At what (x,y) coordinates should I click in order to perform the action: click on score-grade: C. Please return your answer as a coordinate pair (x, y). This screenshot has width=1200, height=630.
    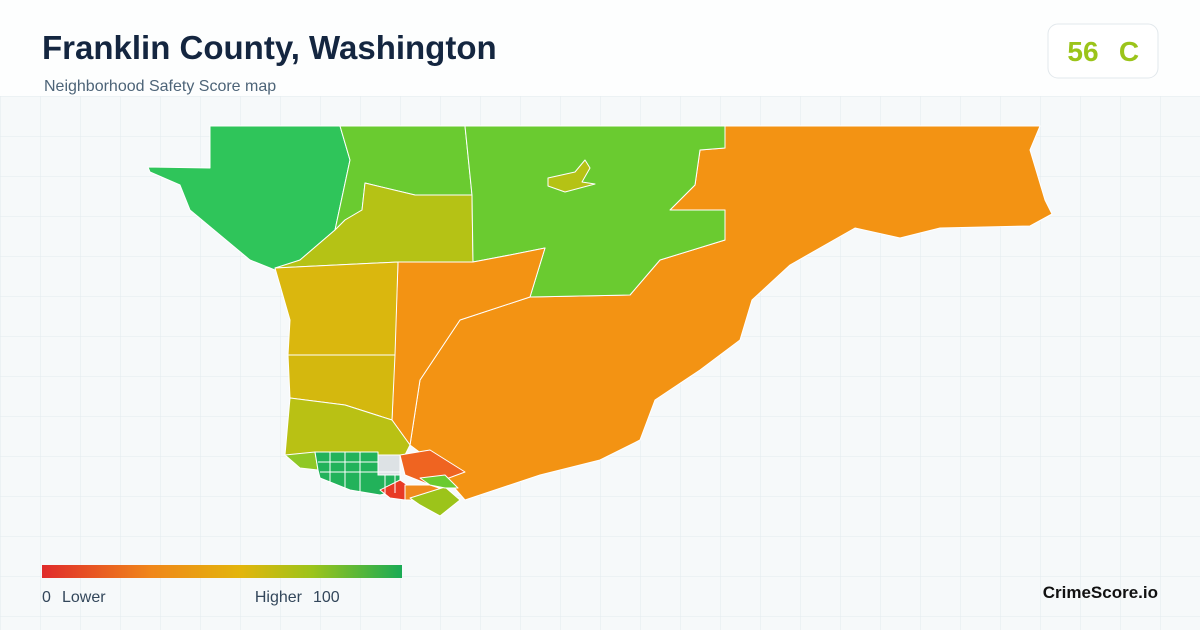
    Looking at the image, I should click on (1129, 51).